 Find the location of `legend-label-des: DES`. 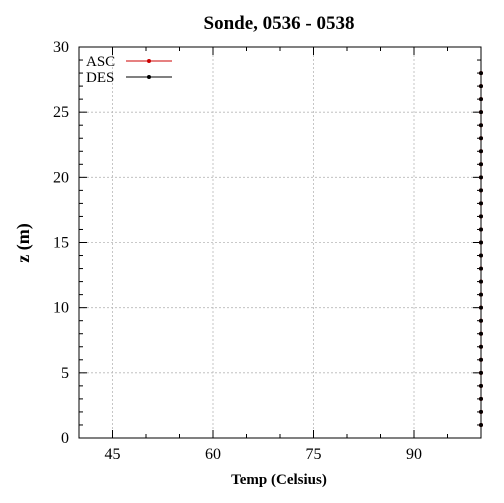

legend-label-des: DES is located at coordinates (100, 78).